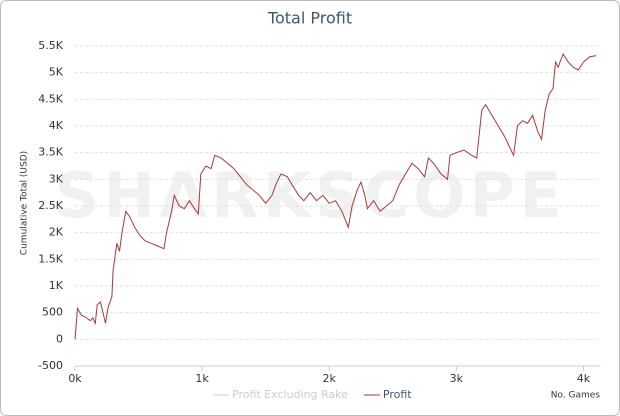  I want to click on y-tick-label: 500, so click(52, 312).